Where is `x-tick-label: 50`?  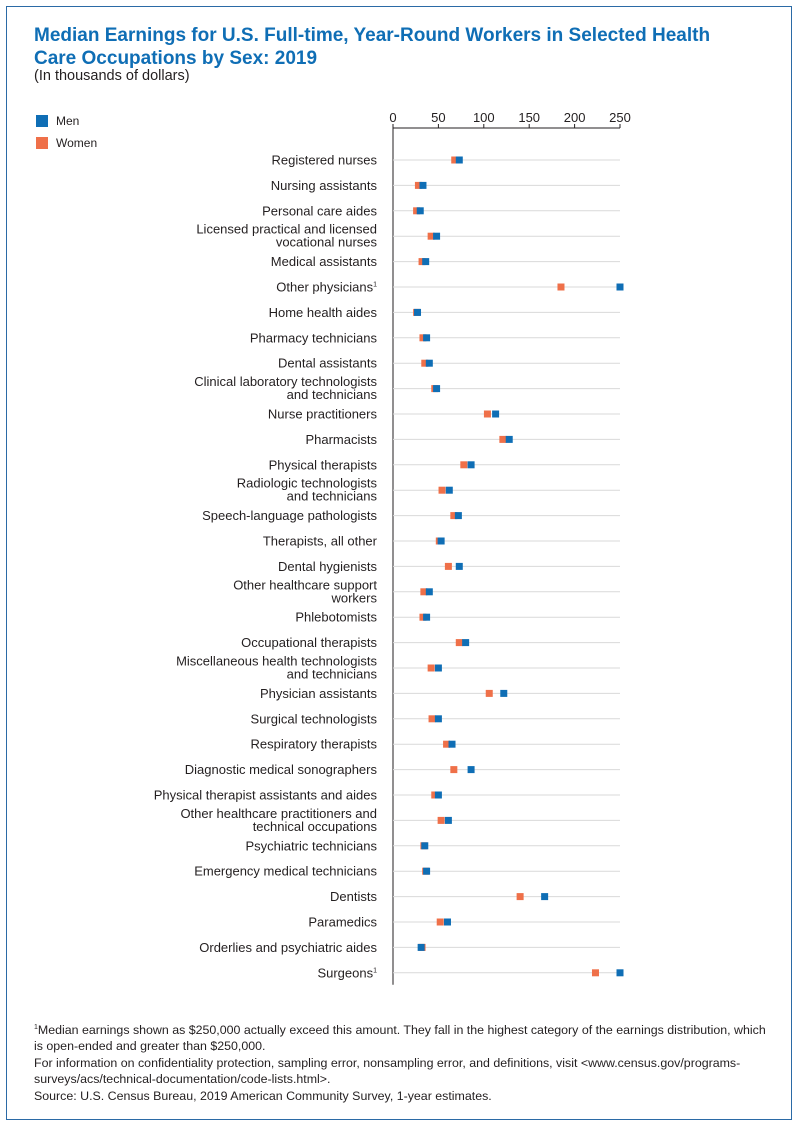 x-tick-label: 50 is located at coordinates (438, 117).